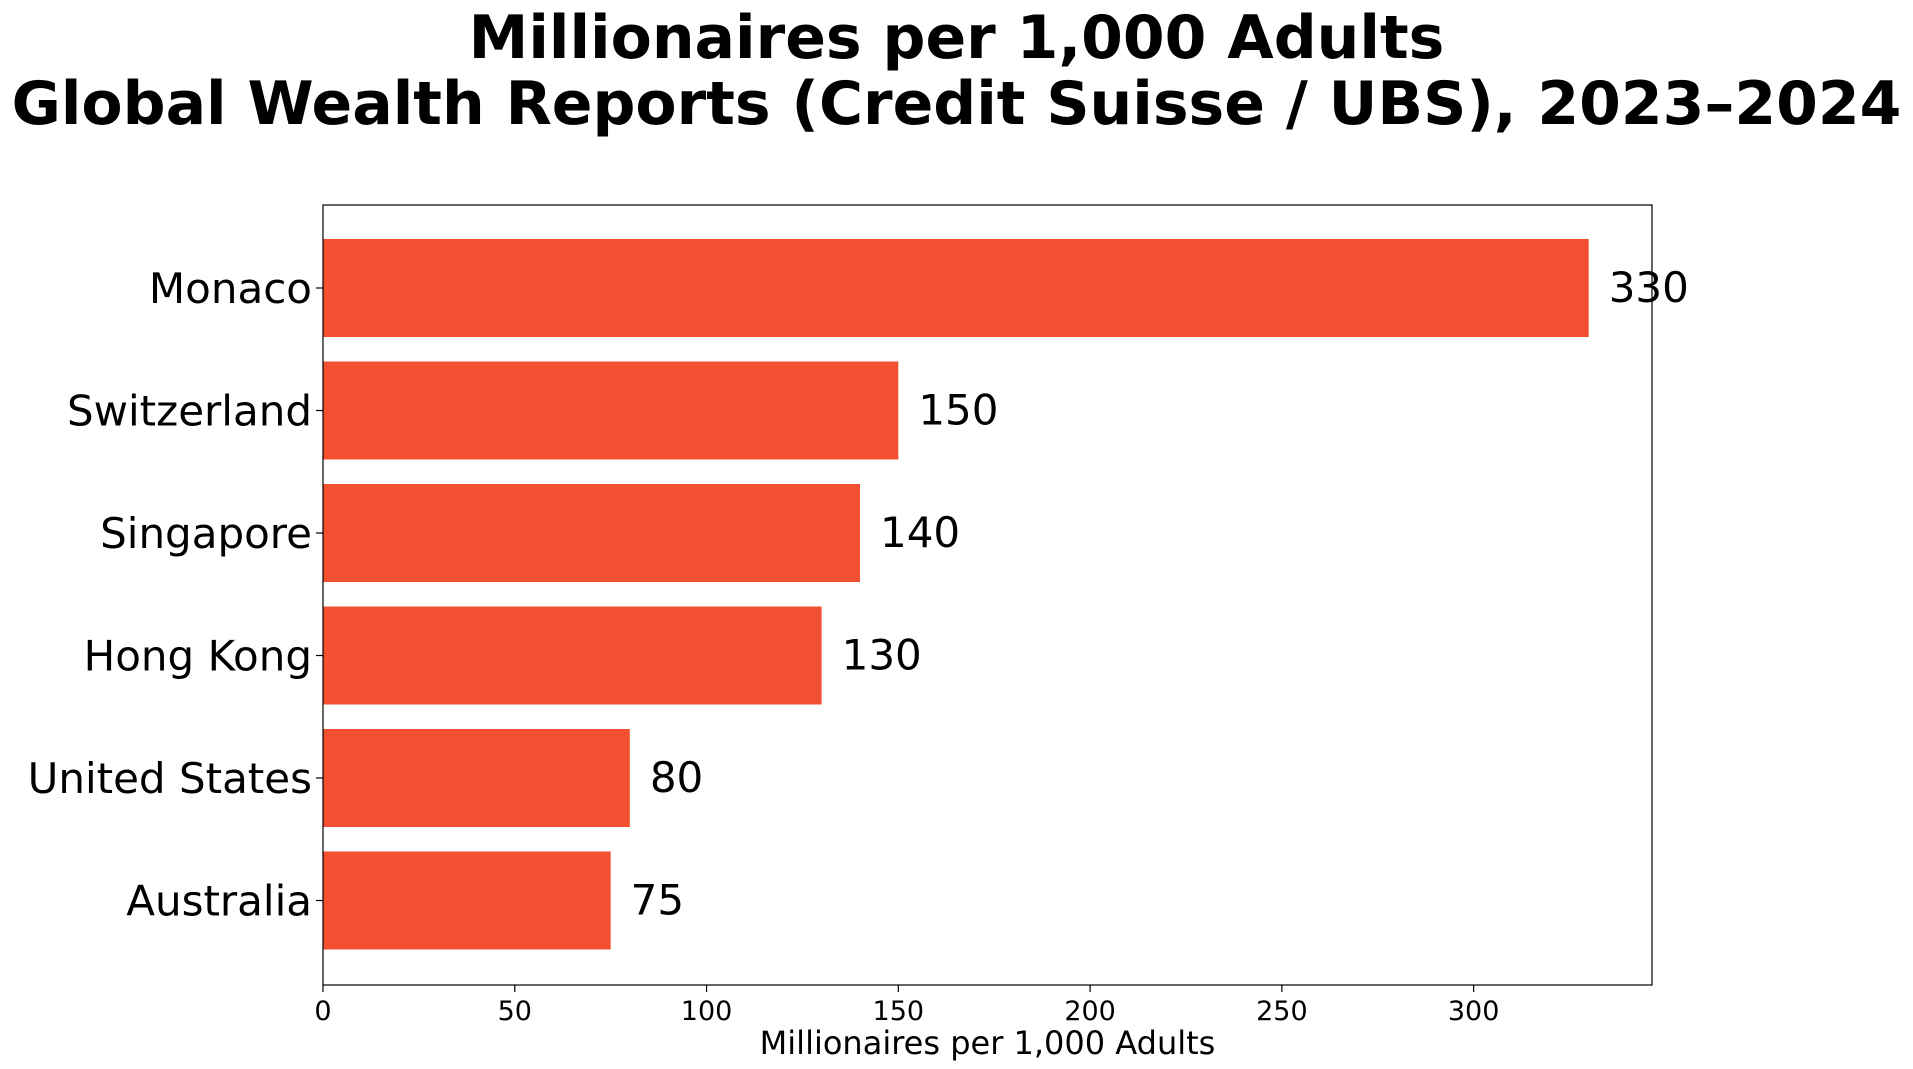  What do you see at coordinates (591, 533) in the screenshot?
I see `bar-singapore` at bounding box center [591, 533].